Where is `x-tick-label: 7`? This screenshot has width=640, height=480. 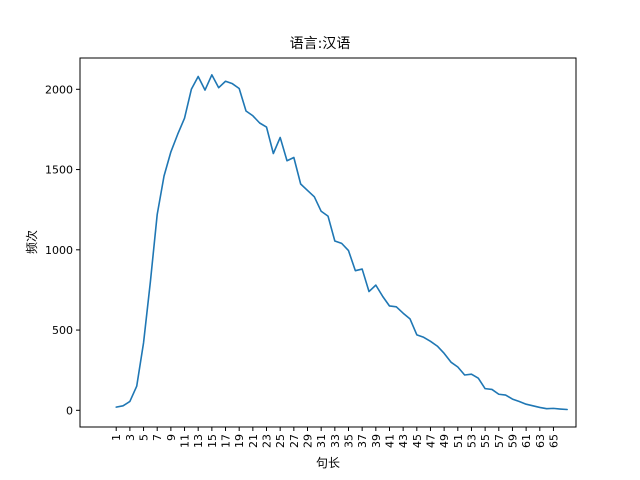
x-tick-label: 7 is located at coordinates (157, 437).